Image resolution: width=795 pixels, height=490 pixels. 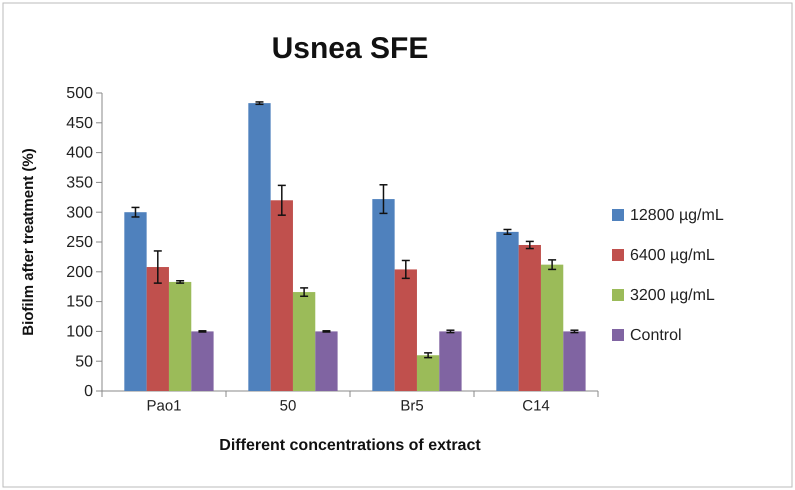 I want to click on y-tick-label: 300, so click(x=80, y=213).